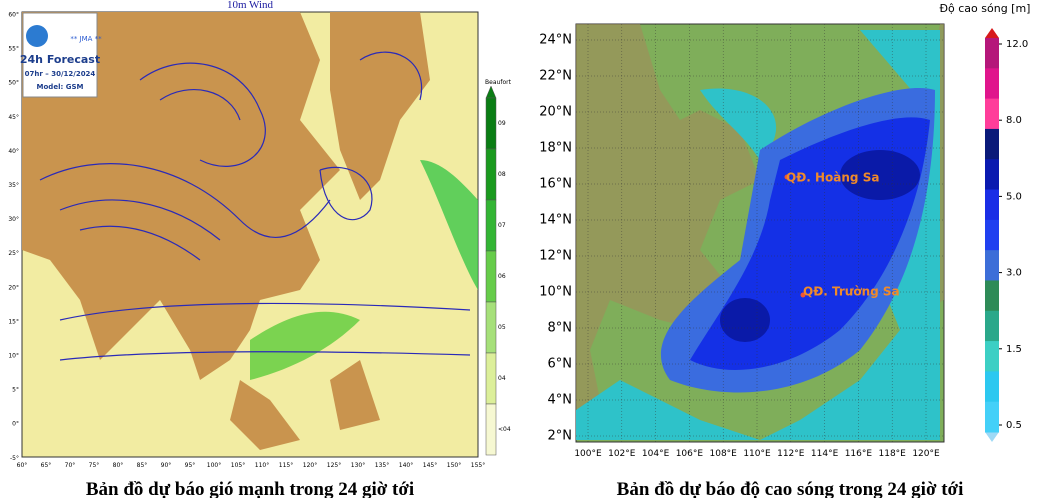  I want to click on lon-label: 95°, so click(190, 465).